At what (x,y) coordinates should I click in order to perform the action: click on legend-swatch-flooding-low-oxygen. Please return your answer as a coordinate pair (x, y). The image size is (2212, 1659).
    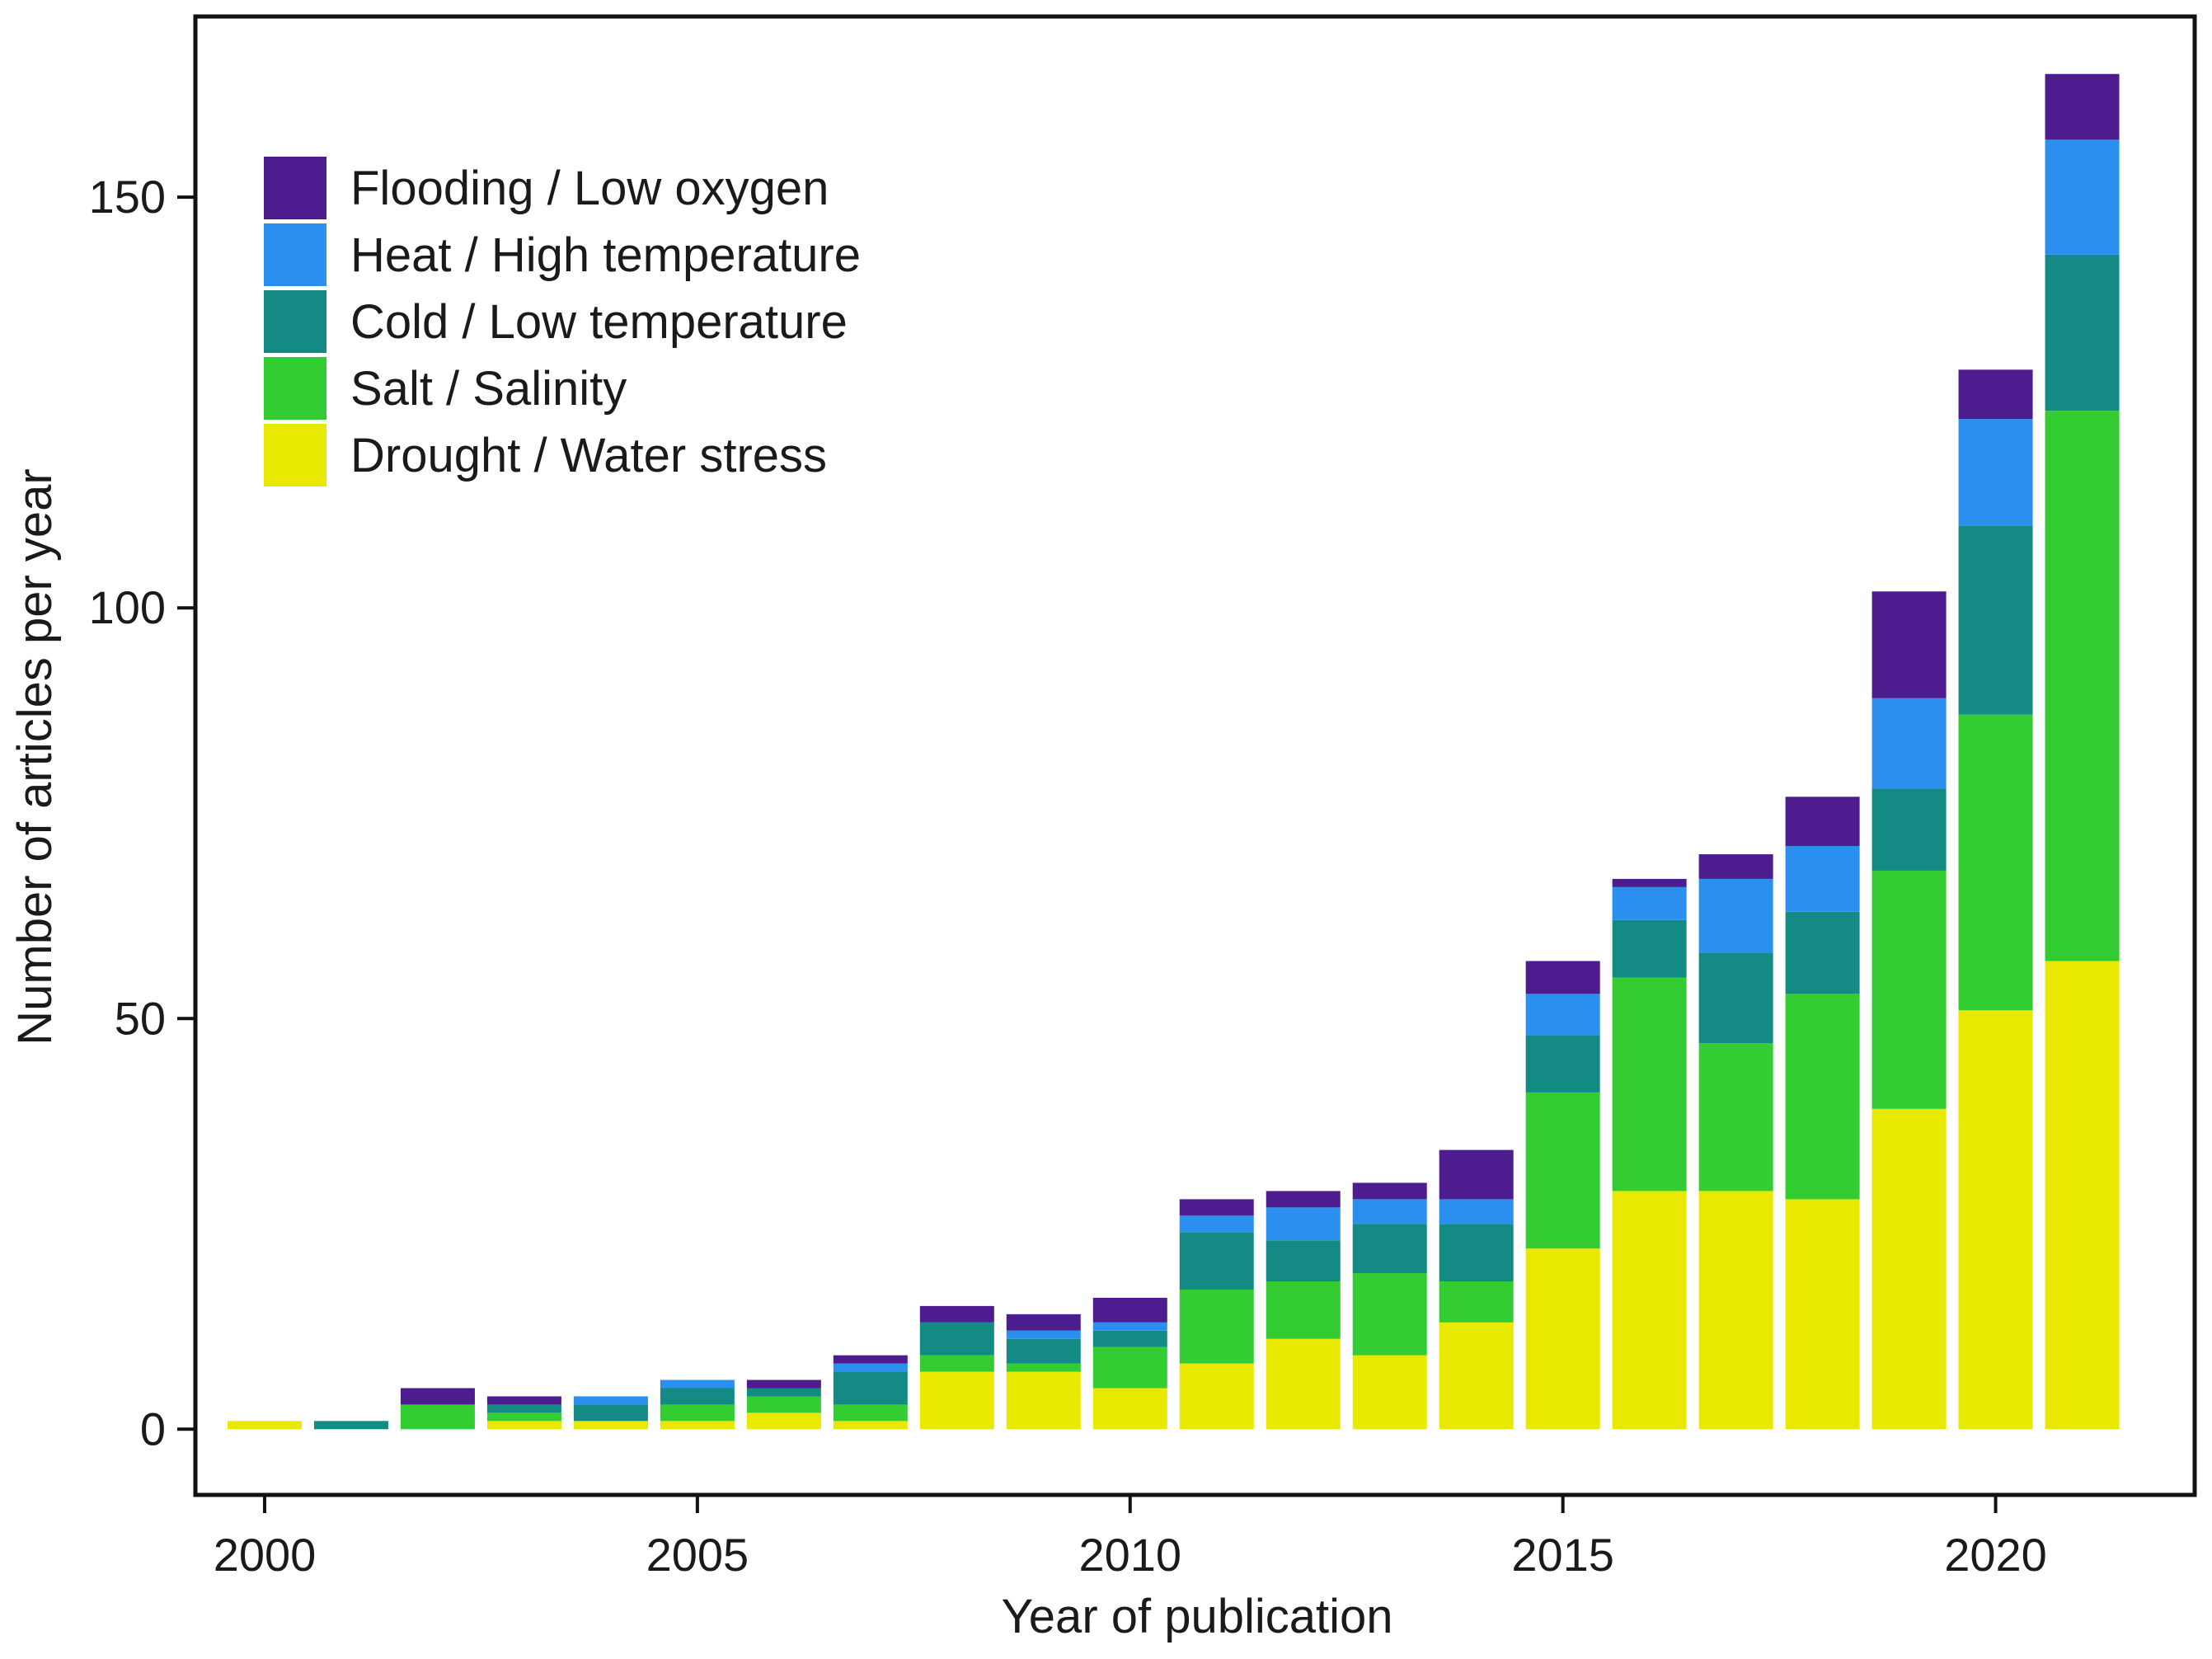
    Looking at the image, I should click on (295, 188).